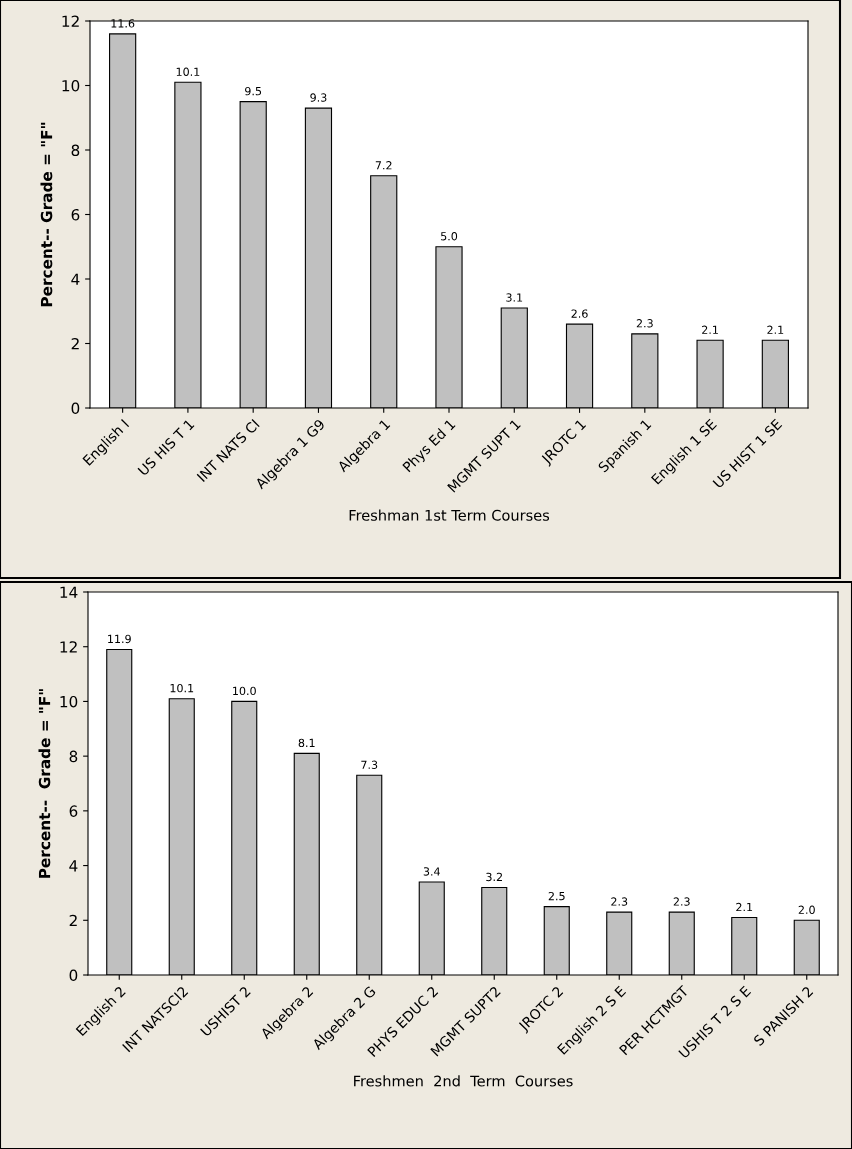 The width and height of the screenshot is (852, 1149). What do you see at coordinates (253, 91) in the screenshot?
I see `data-label: 9.5` at bounding box center [253, 91].